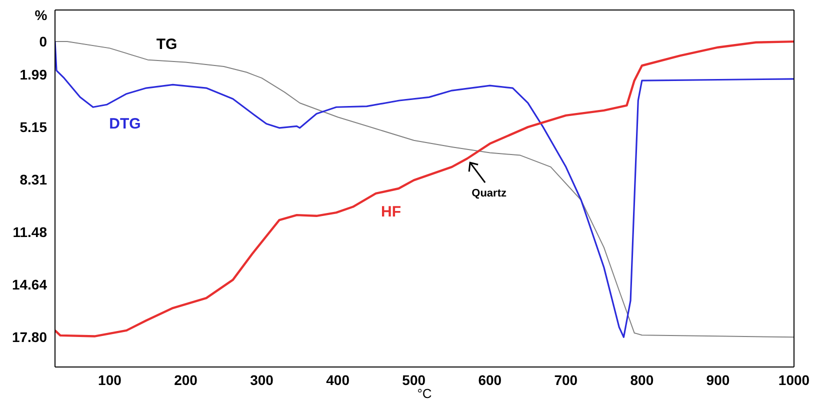  I want to click on x-tick-label: 300, so click(262, 380).